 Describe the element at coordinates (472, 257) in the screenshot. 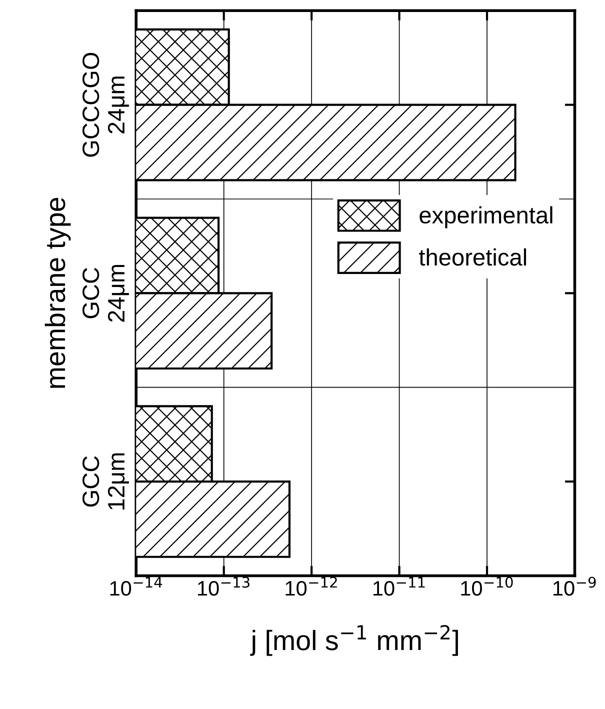

I see `legend-label: theoretical` at that location.